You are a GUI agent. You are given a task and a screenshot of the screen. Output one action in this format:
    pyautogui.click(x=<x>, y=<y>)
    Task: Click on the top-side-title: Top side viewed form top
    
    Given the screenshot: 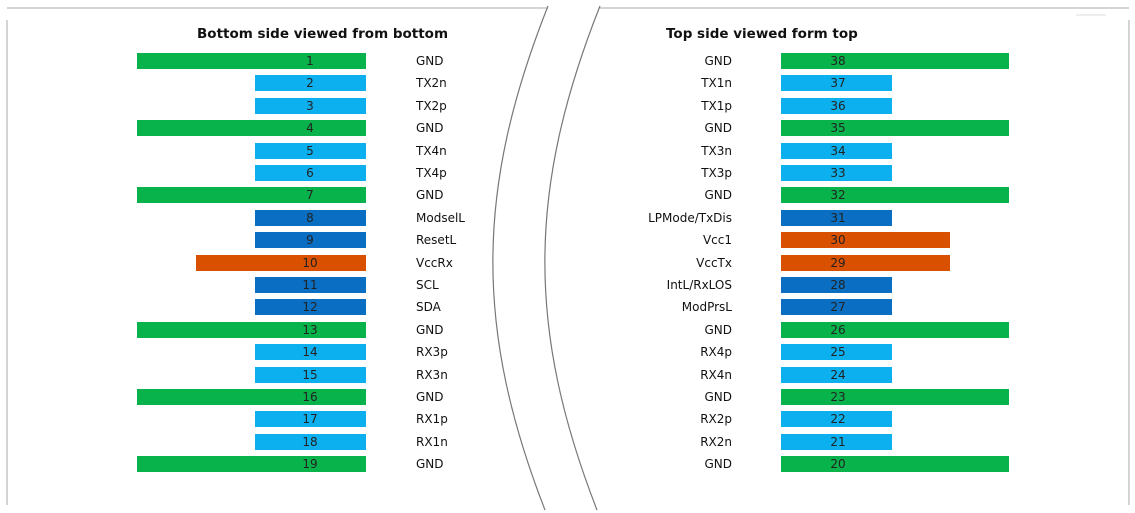 What is the action you would take?
    pyautogui.click(x=762, y=34)
    